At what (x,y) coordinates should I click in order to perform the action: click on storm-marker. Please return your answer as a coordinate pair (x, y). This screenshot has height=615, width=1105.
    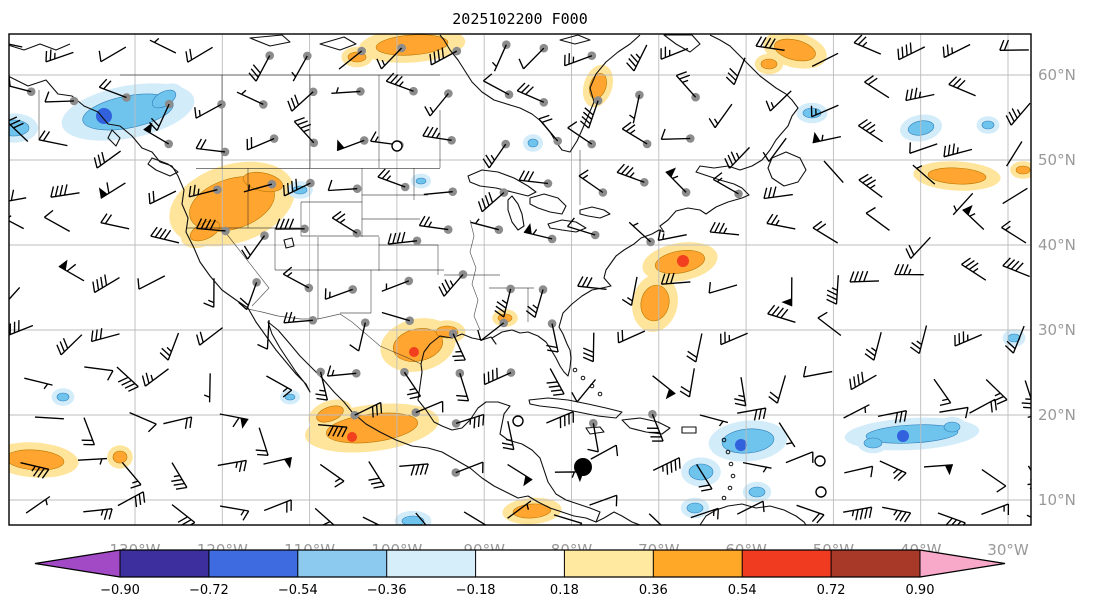
    Looking at the image, I should click on (583, 467).